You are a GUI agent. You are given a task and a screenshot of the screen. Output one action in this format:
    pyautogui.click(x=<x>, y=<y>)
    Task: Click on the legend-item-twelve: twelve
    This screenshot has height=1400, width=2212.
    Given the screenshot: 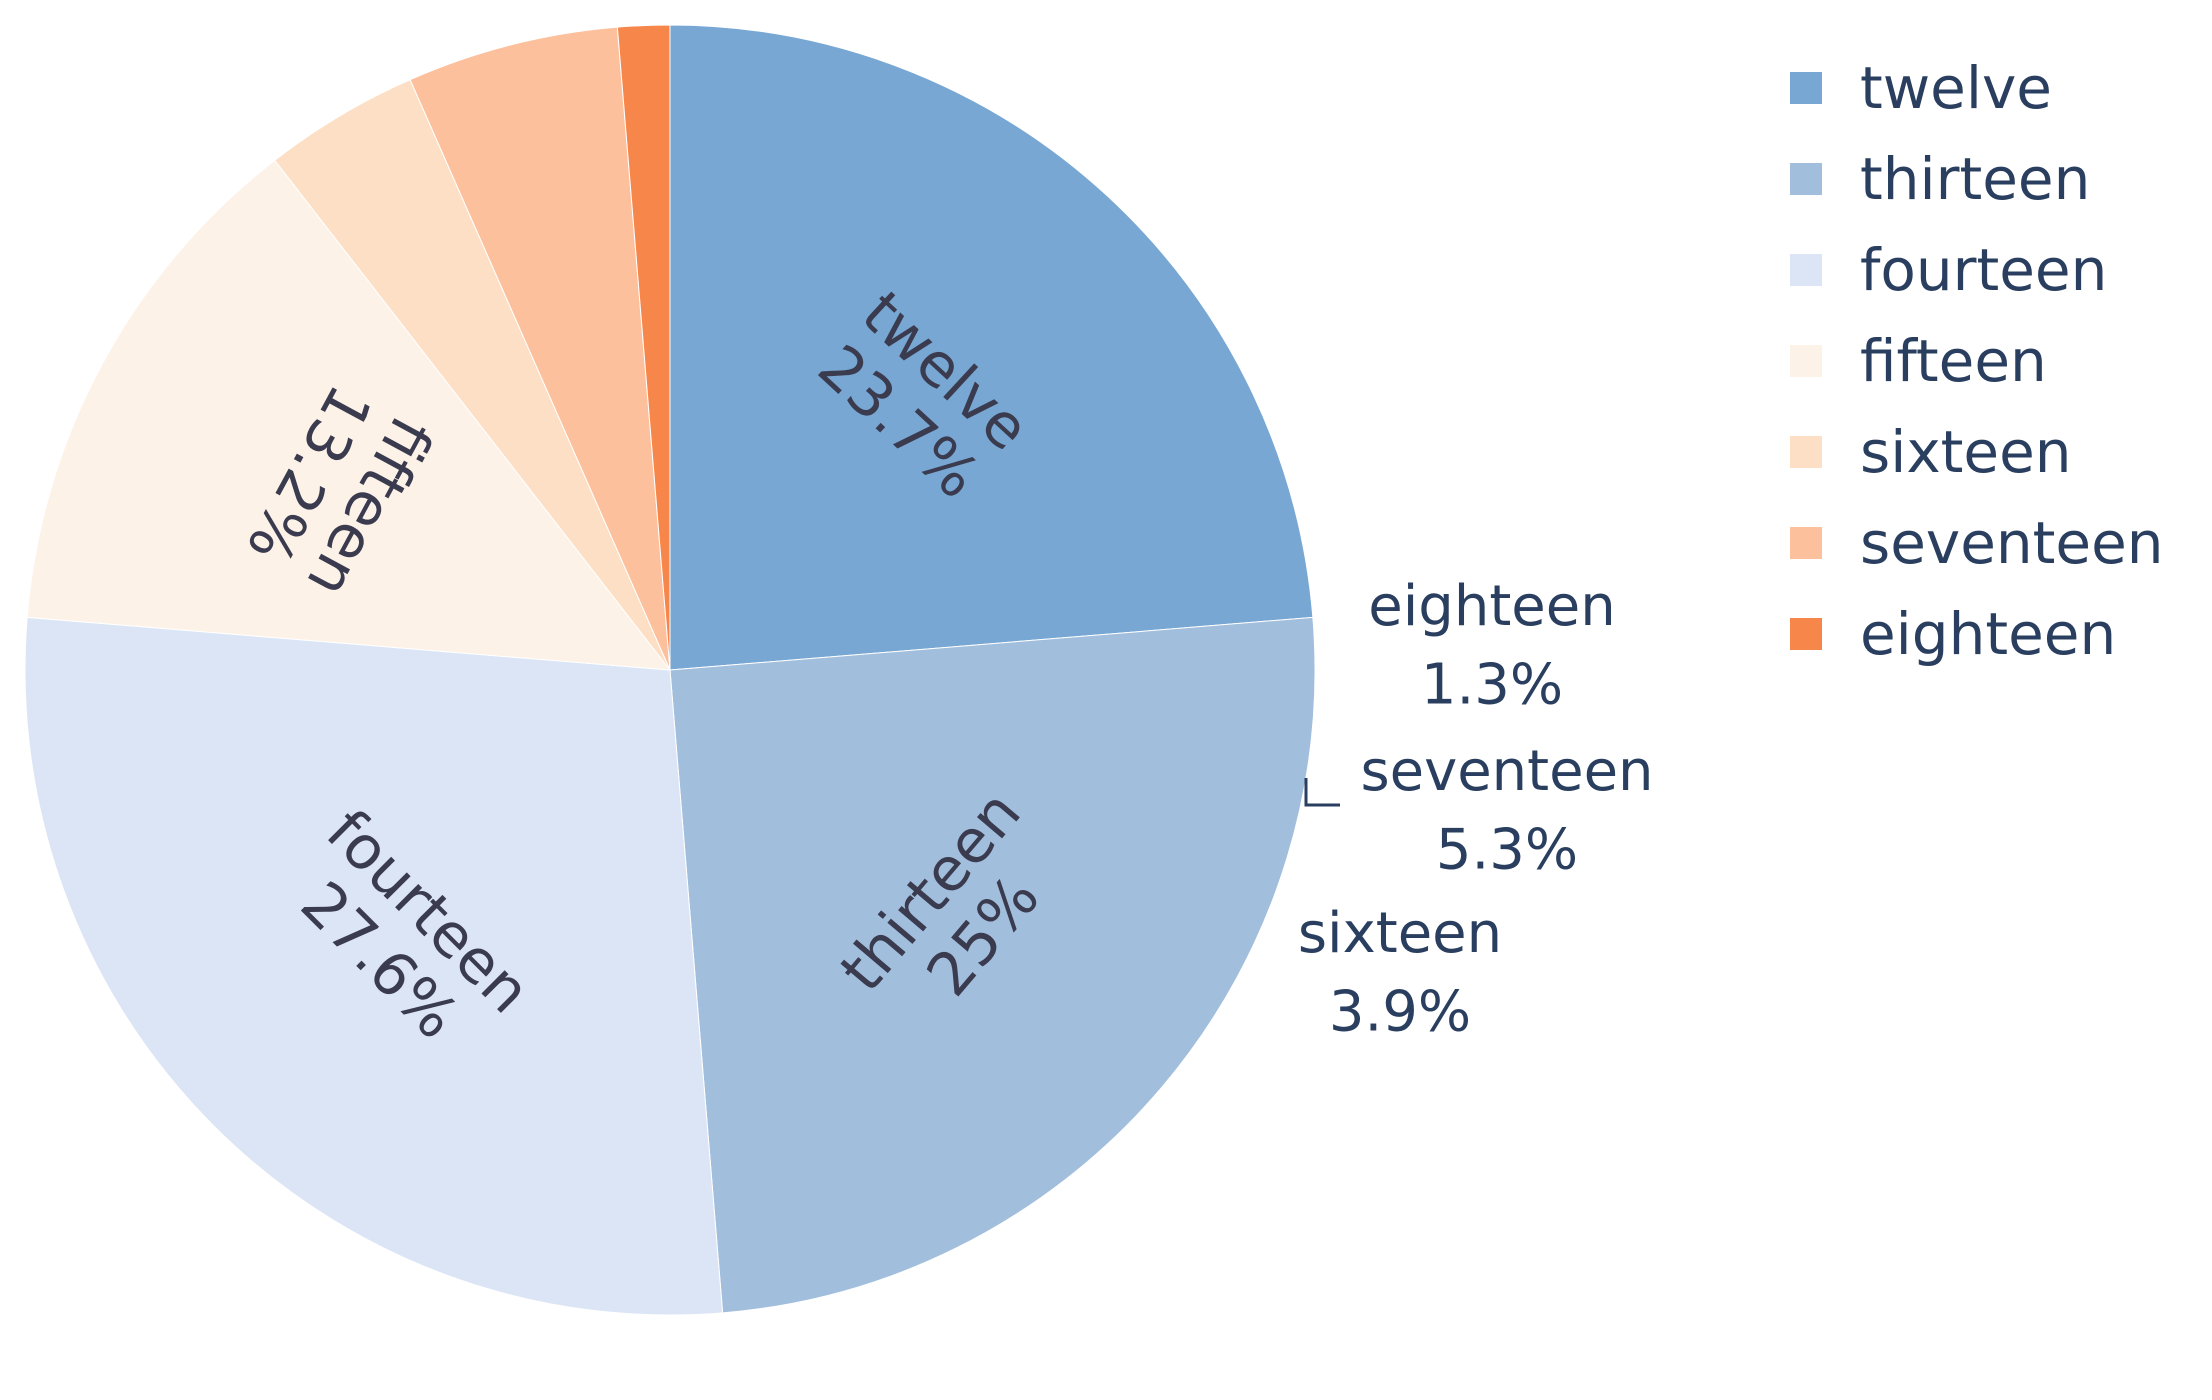 What is the action you would take?
    pyautogui.click(x=1921, y=88)
    